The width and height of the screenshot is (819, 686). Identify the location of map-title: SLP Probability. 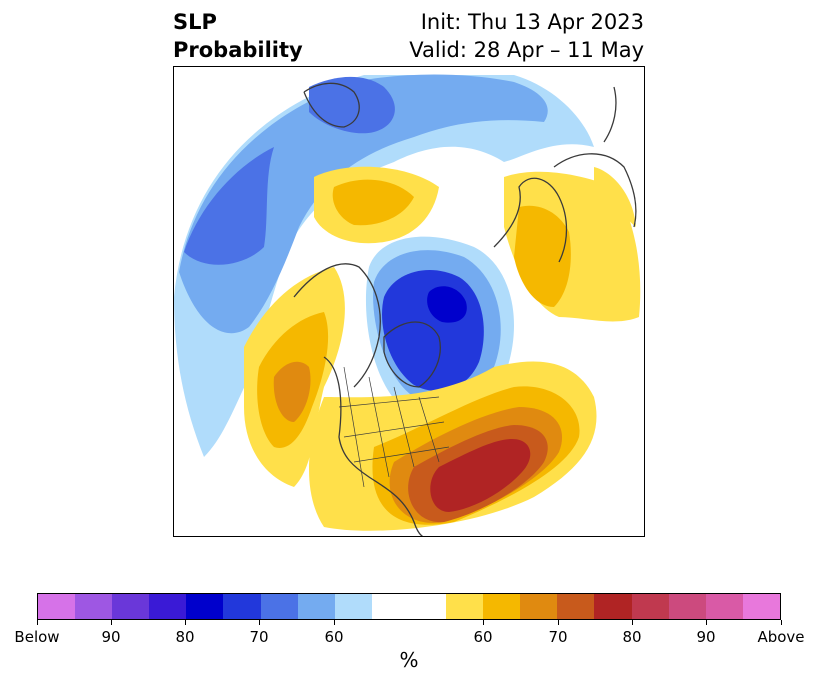
(238, 36).